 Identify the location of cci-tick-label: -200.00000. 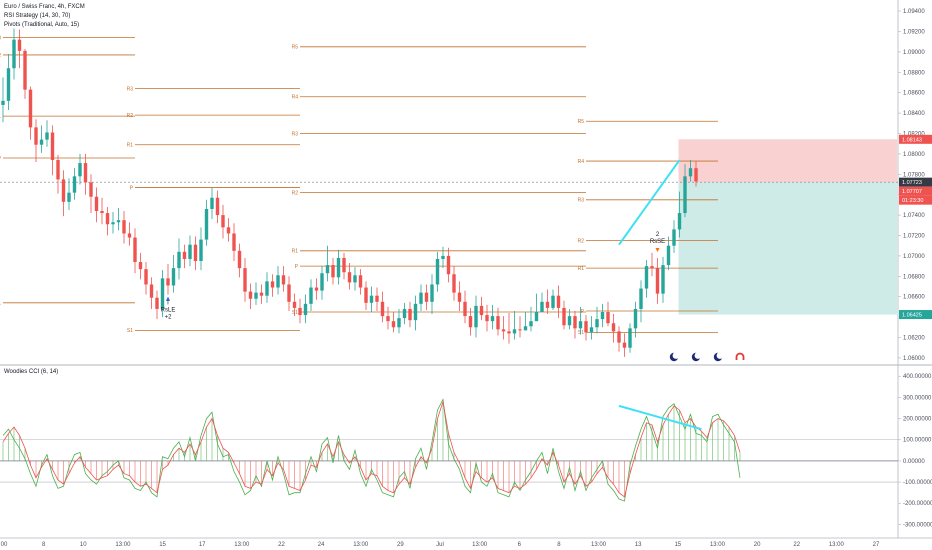
(917, 504).